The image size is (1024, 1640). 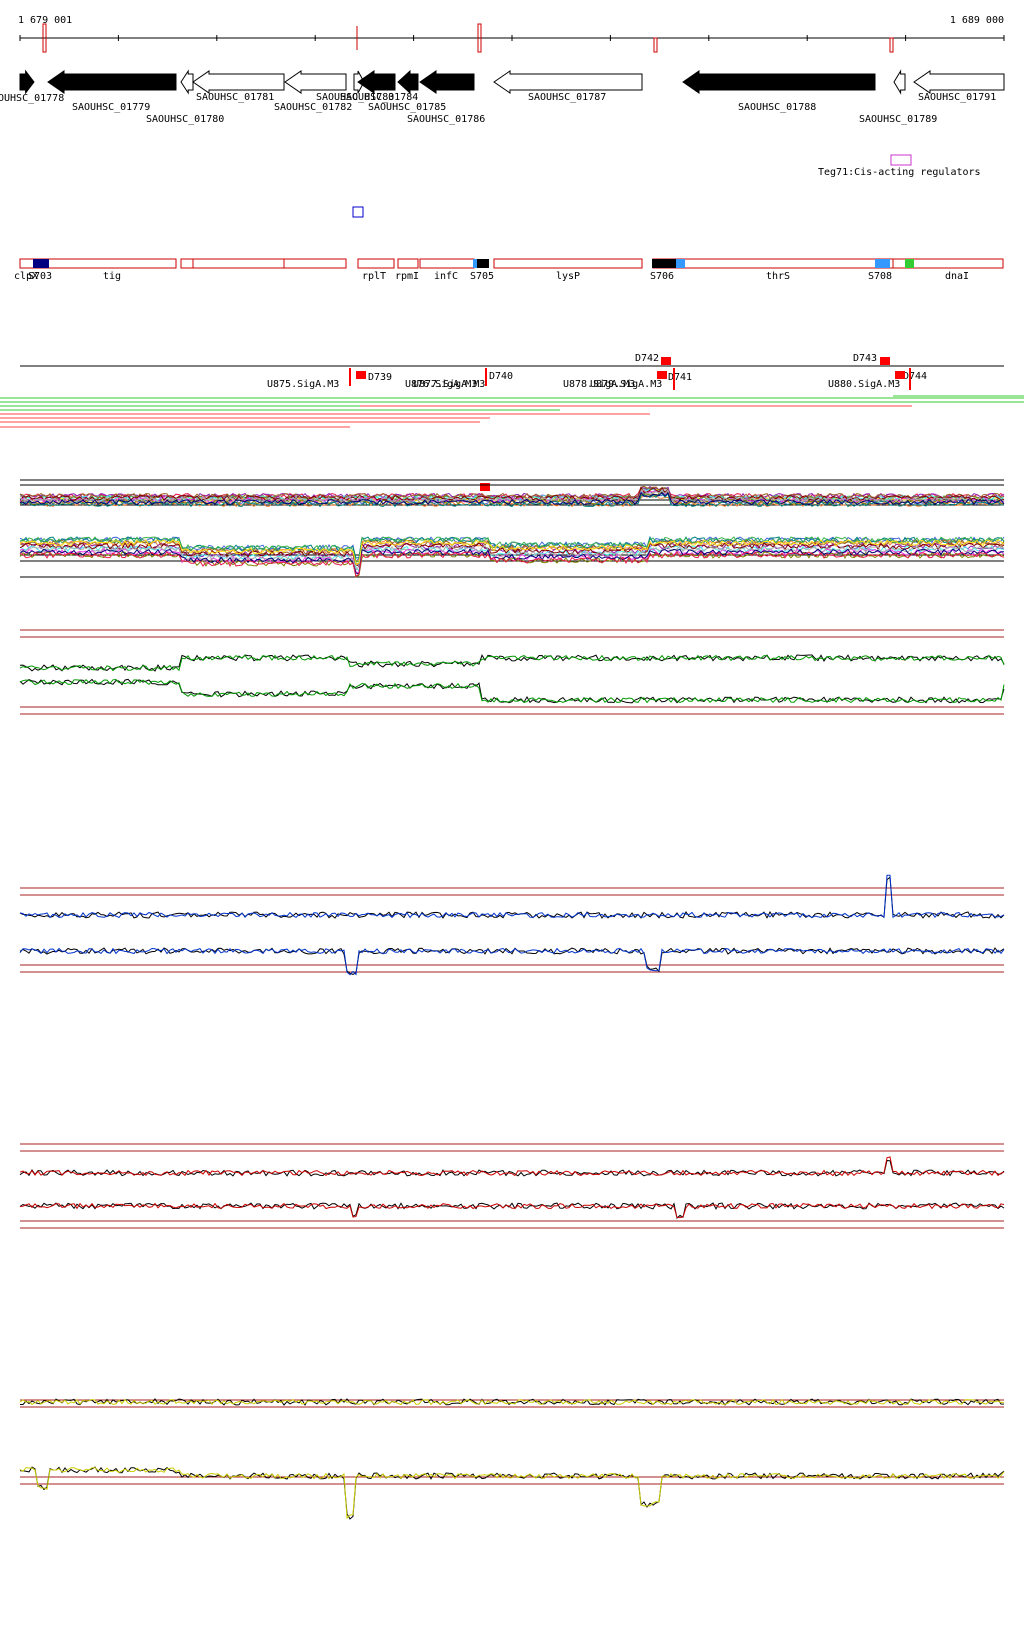 I want to click on regulator-label: Teg71:Cis-acting regulators, so click(x=899, y=172).